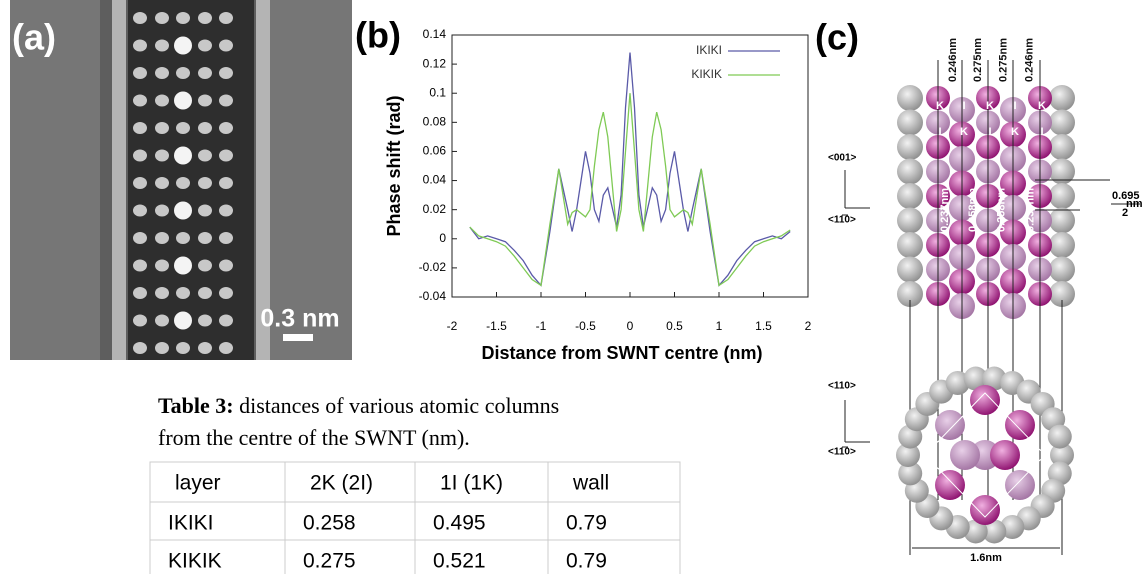 Image resolution: width=1146 pixels, height=574 pixels. What do you see at coordinates (630, 326) in the screenshot?
I see `x-tick-label: 0` at bounding box center [630, 326].